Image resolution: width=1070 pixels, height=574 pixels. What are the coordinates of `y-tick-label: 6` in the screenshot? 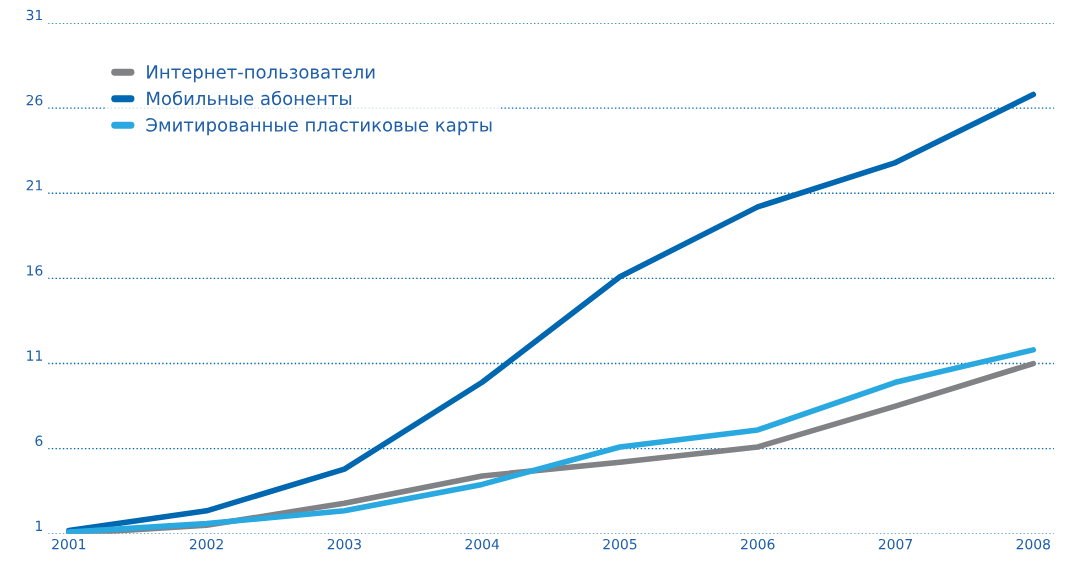 It's located at (39, 440).